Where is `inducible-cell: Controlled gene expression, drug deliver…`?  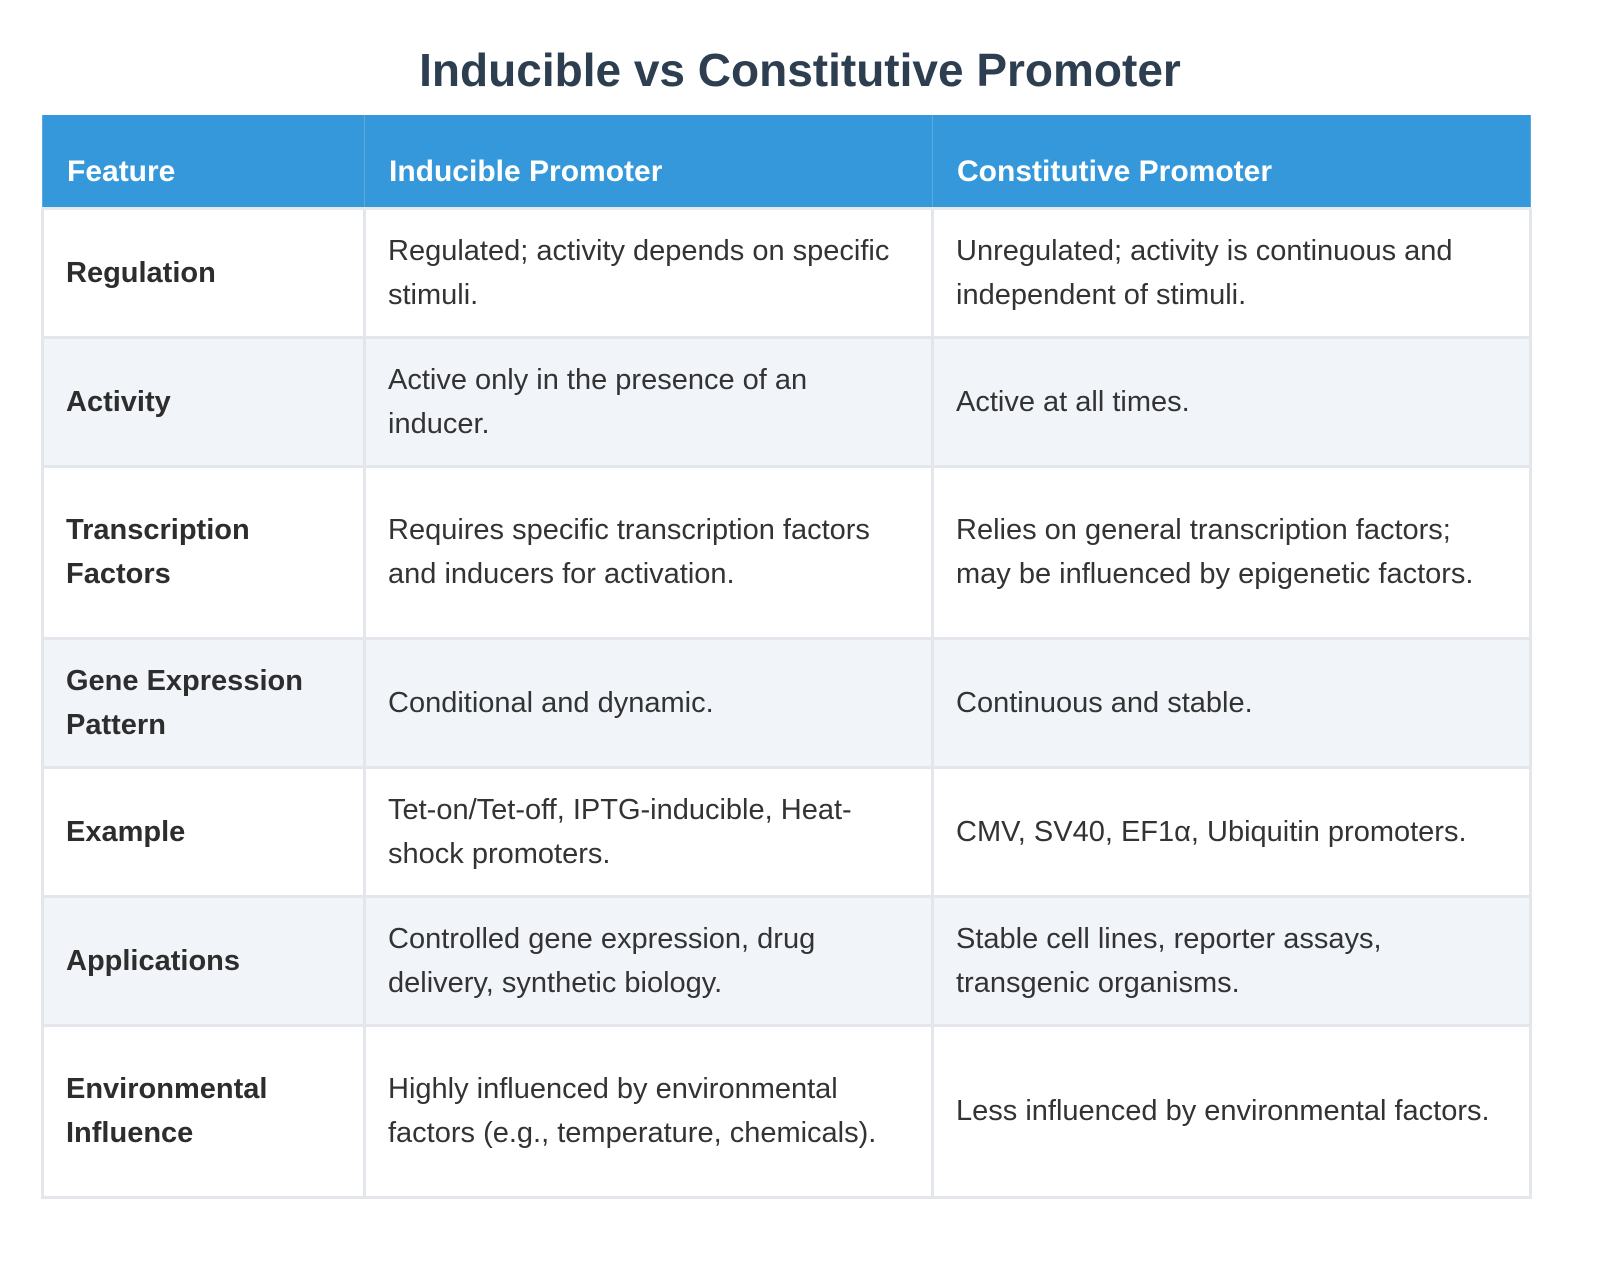 inducible-cell: Controlled gene expression, drug deliver… is located at coordinates (648, 960).